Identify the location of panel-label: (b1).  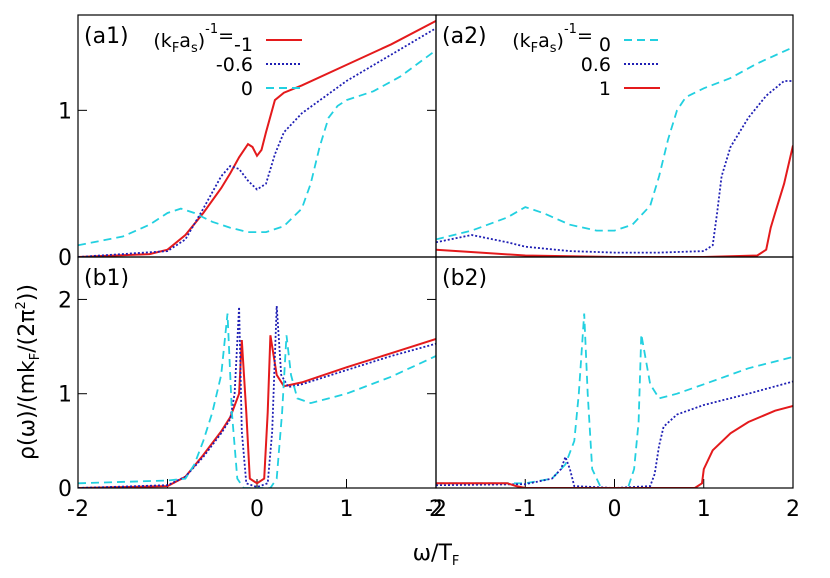
(106, 278).